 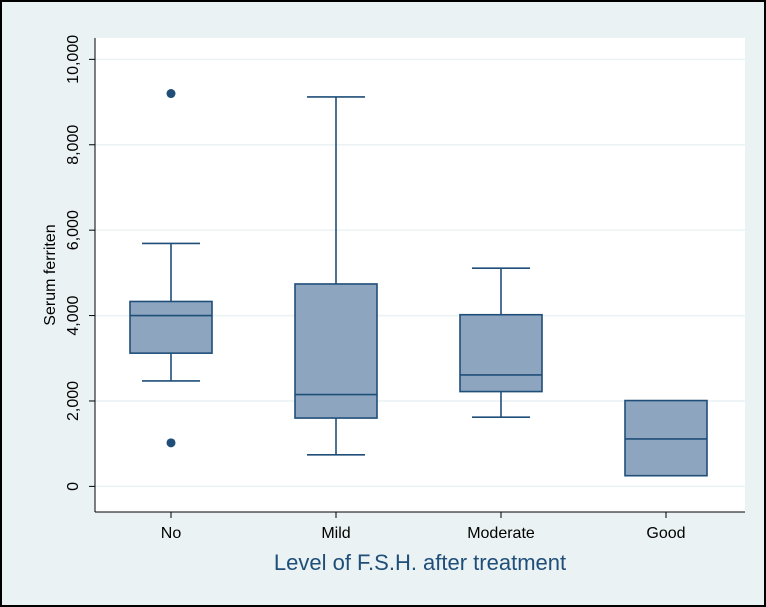 I want to click on y-tick-label: 10,000, so click(x=73, y=59).